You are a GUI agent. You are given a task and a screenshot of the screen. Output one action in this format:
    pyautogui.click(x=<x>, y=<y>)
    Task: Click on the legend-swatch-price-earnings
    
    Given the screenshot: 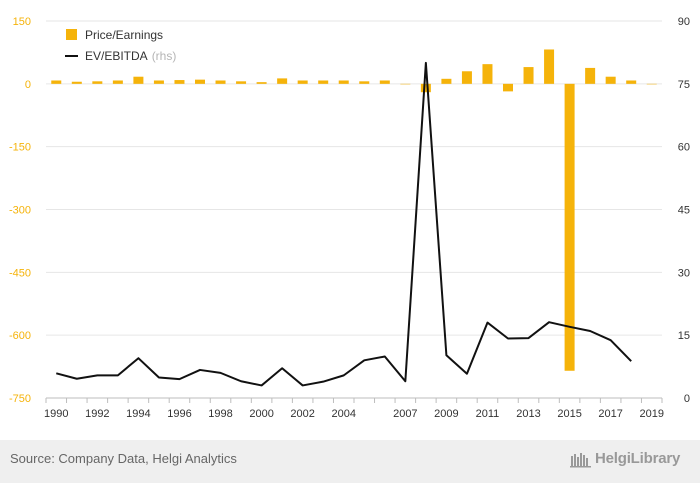 What is the action you would take?
    pyautogui.click(x=71, y=34)
    